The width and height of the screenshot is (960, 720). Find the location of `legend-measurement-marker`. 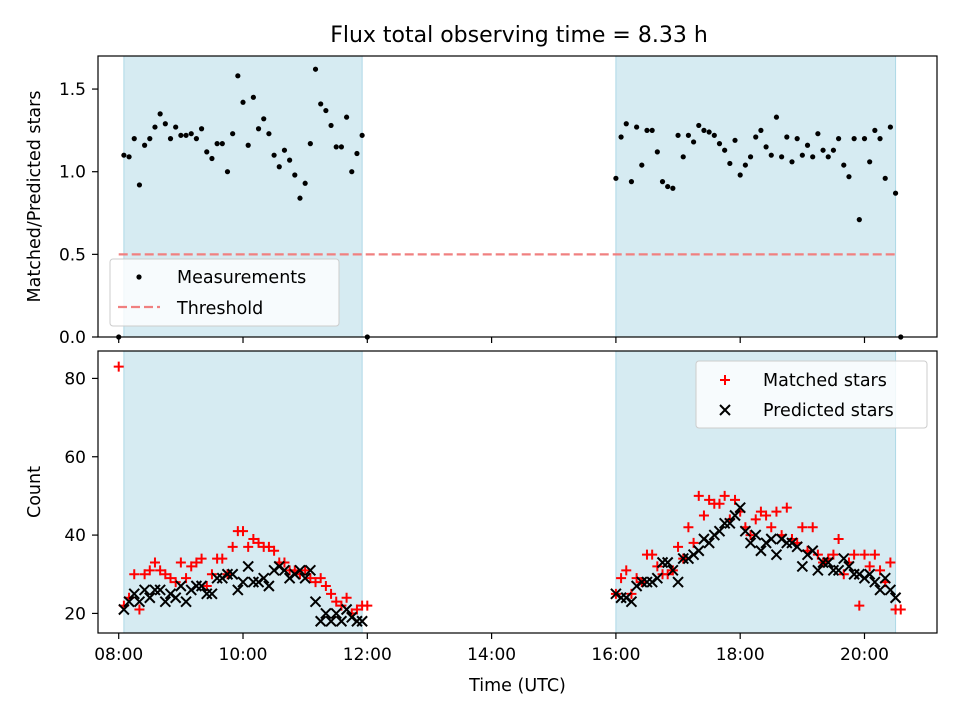

legend-measurement-marker is located at coordinates (139, 277).